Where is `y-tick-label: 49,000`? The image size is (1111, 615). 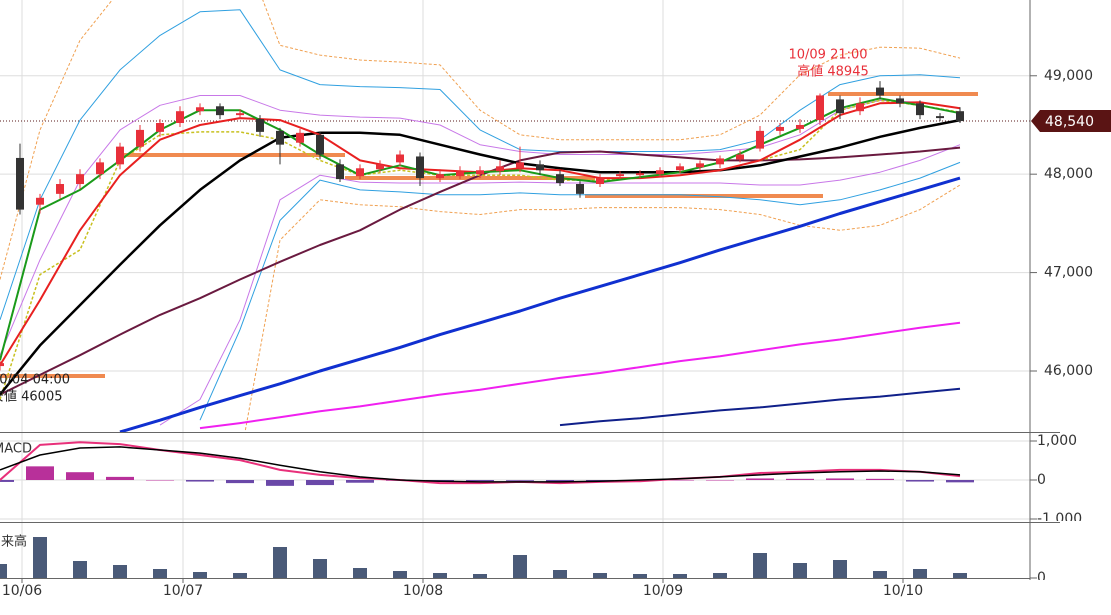
y-tick-label: 49,000 is located at coordinates (1068, 76).